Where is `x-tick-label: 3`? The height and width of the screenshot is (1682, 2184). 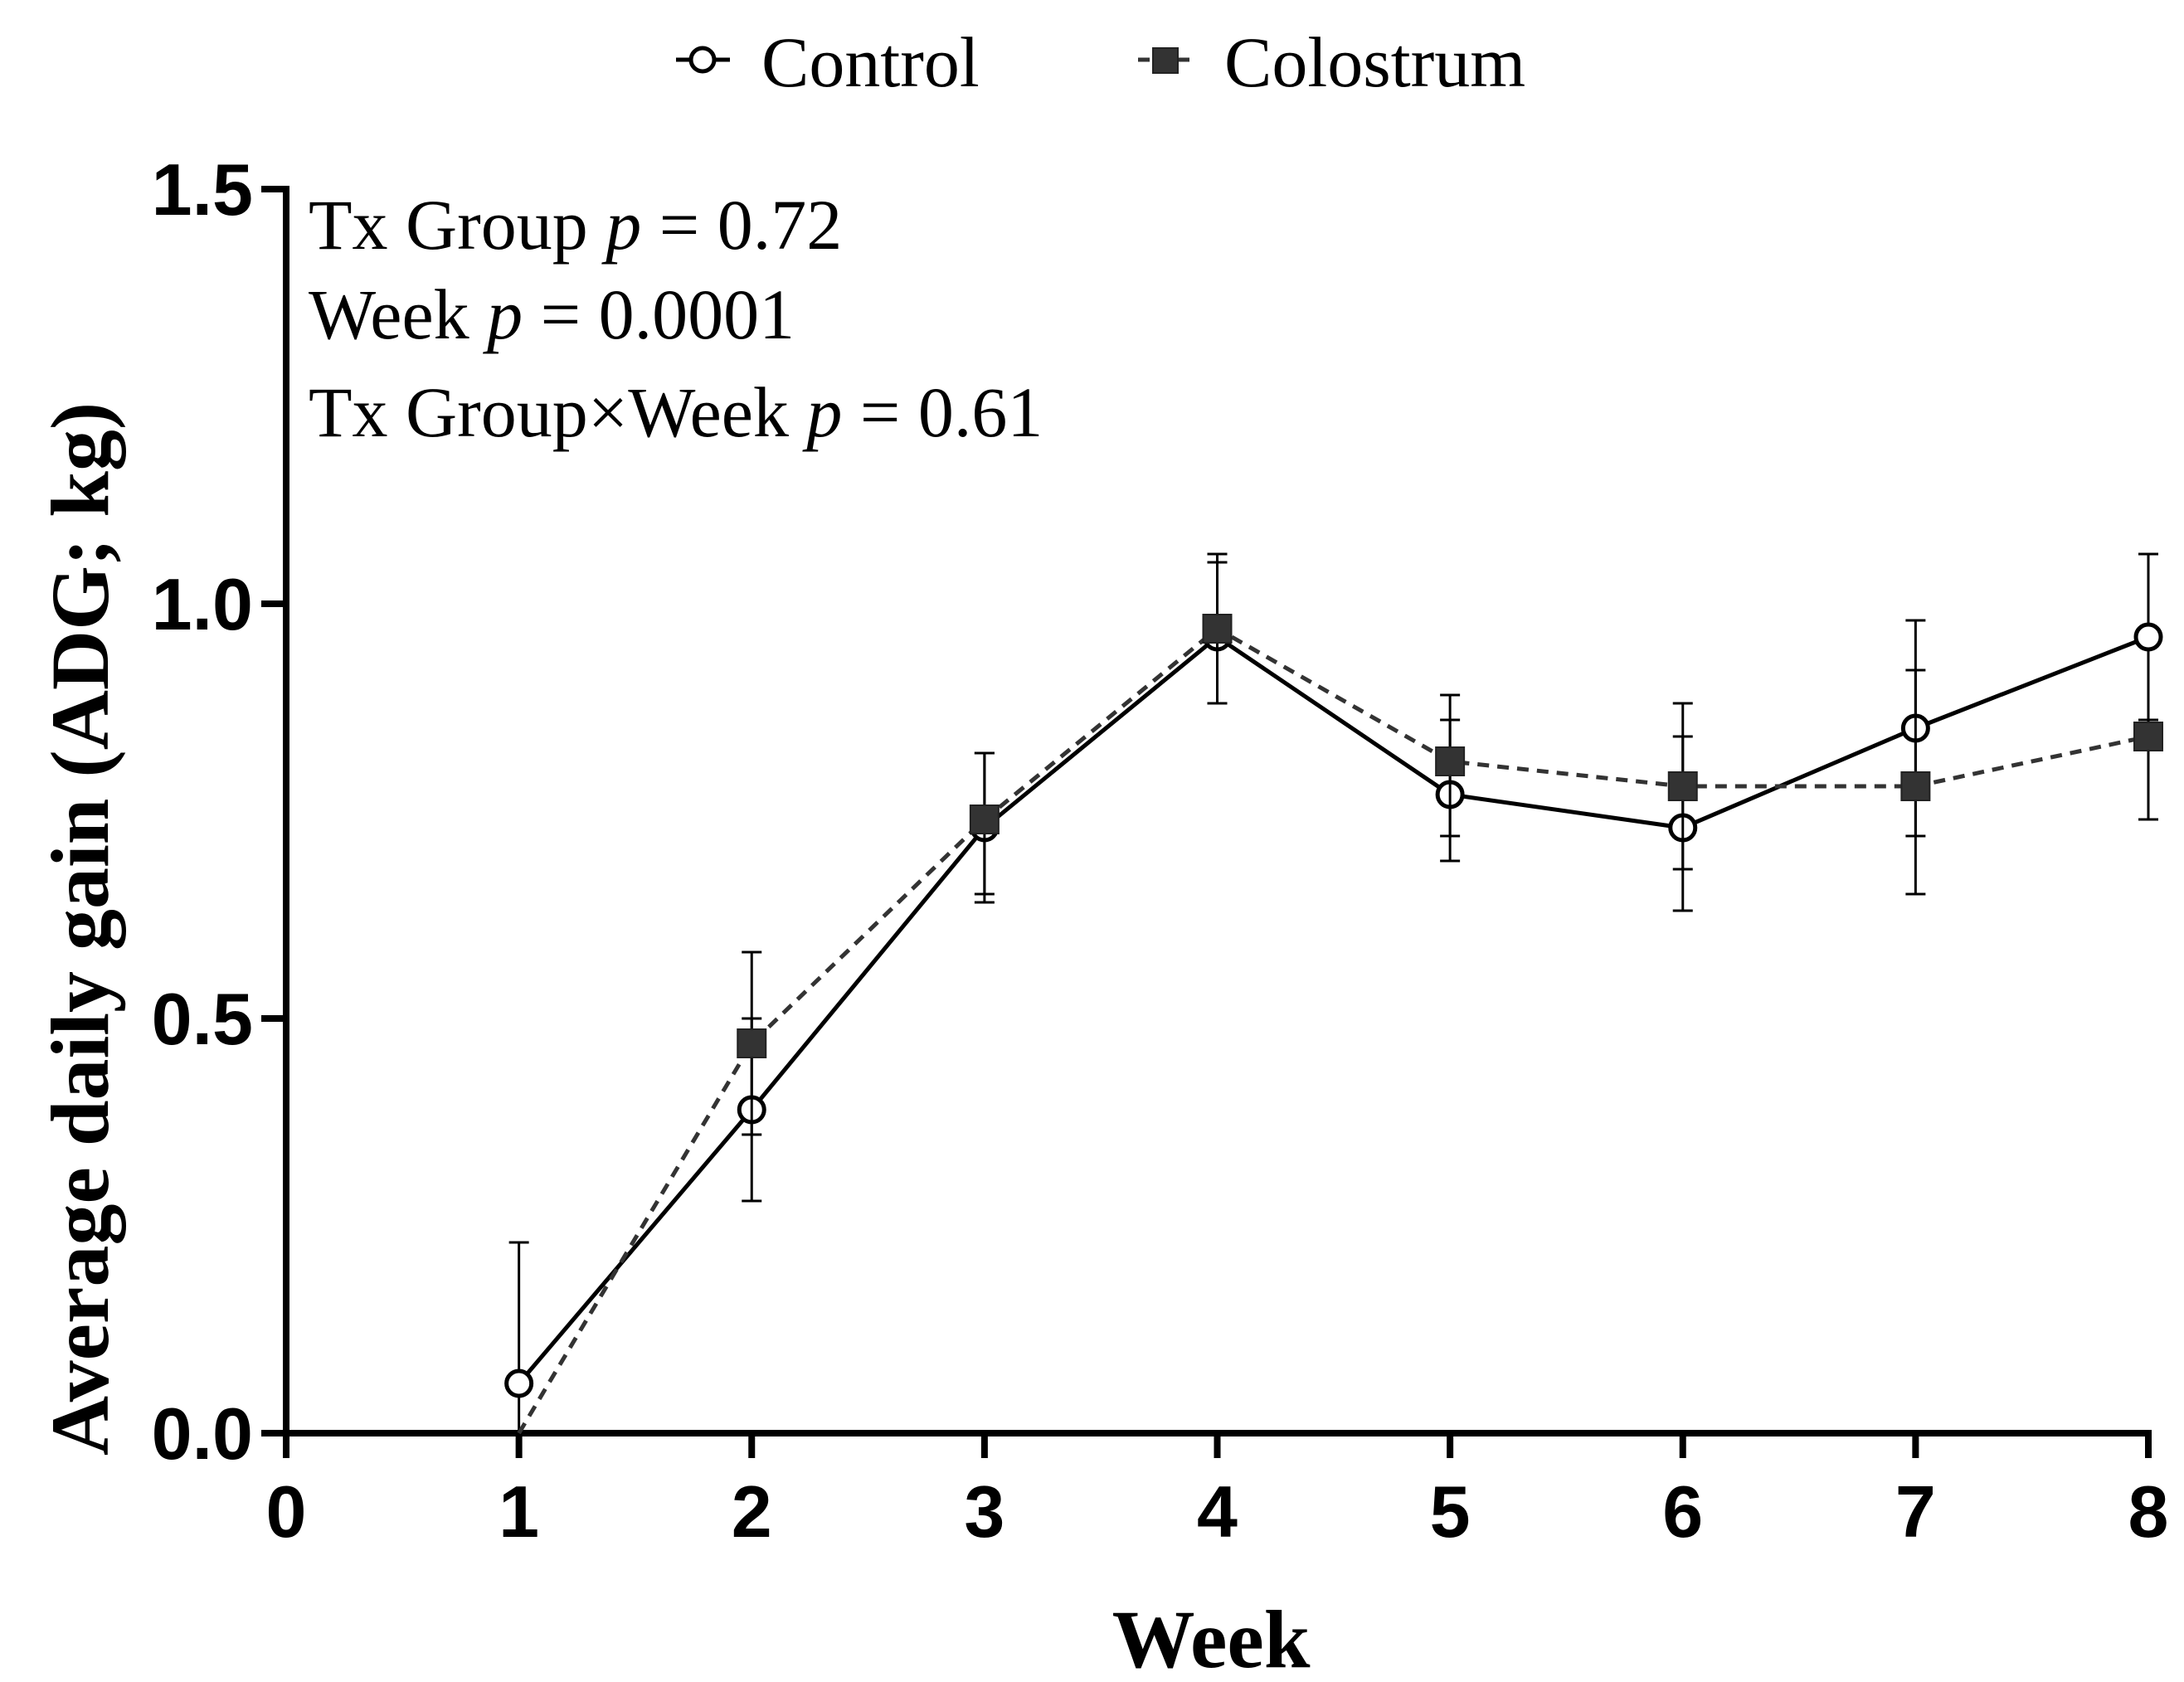 x-tick-label: 3 is located at coordinates (984, 1512).